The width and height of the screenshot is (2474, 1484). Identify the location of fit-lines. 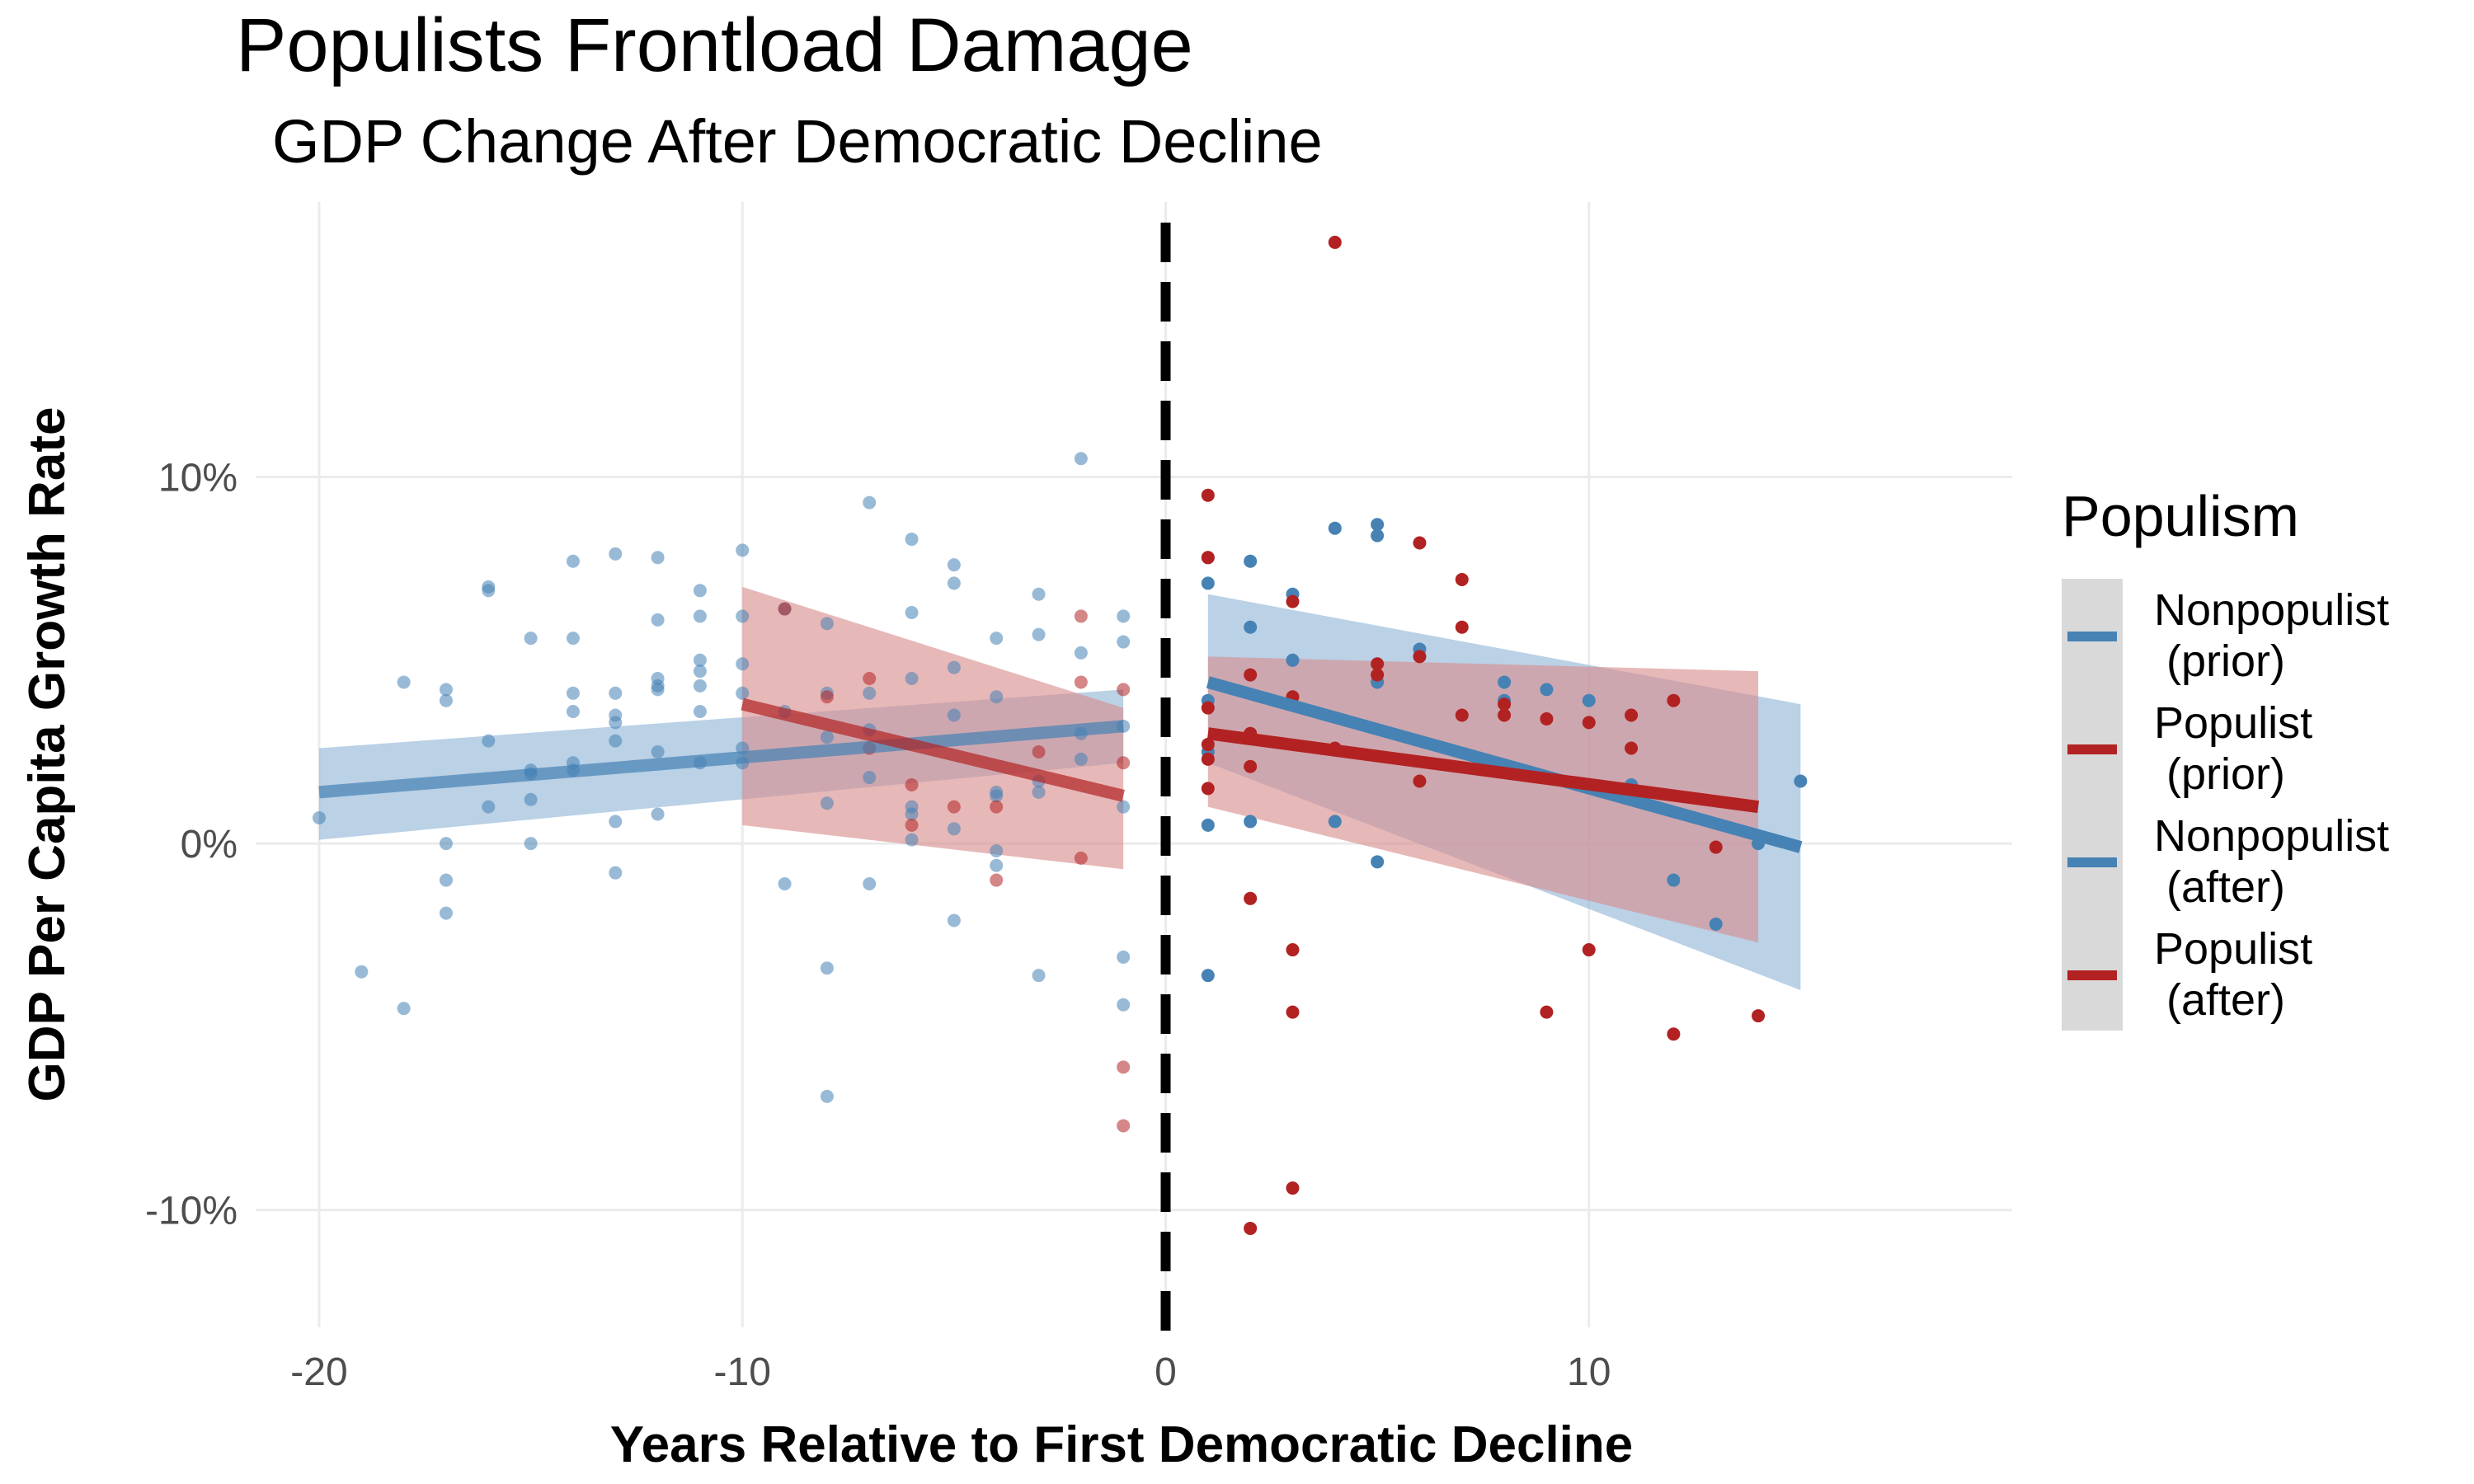
(1060, 764).